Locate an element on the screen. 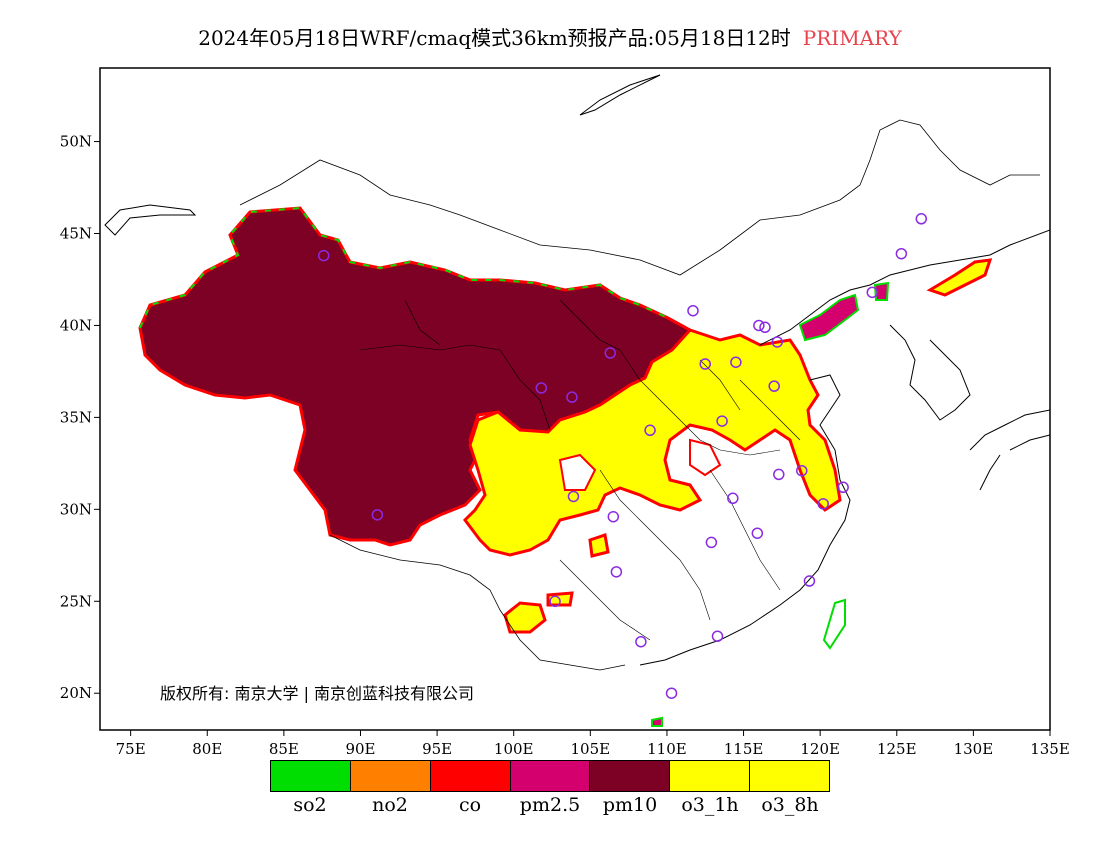 The image size is (1100, 850). o3-patch-guizhou is located at coordinates (599, 545).